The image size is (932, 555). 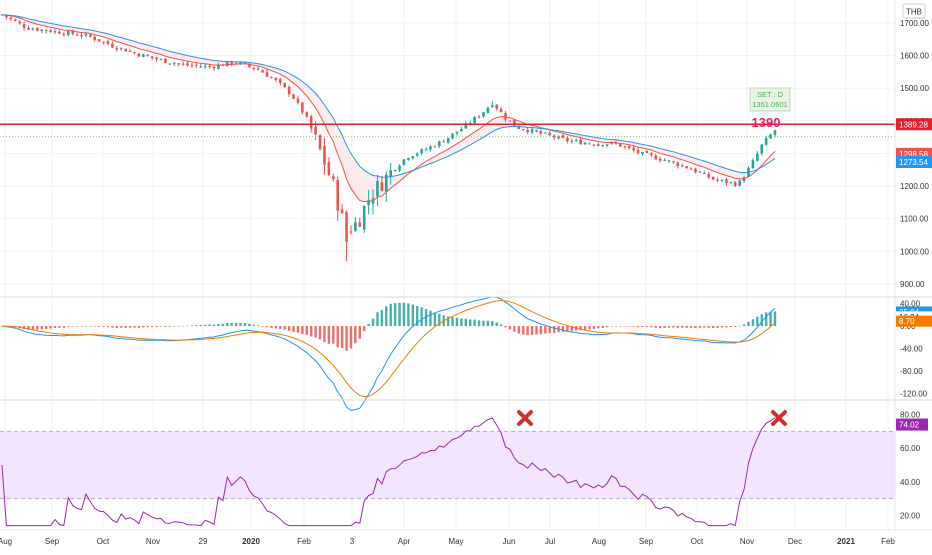 What do you see at coordinates (153, 541) in the screenshot?
I see `time-axis-label: Nov` at bounding box center [153, 541].